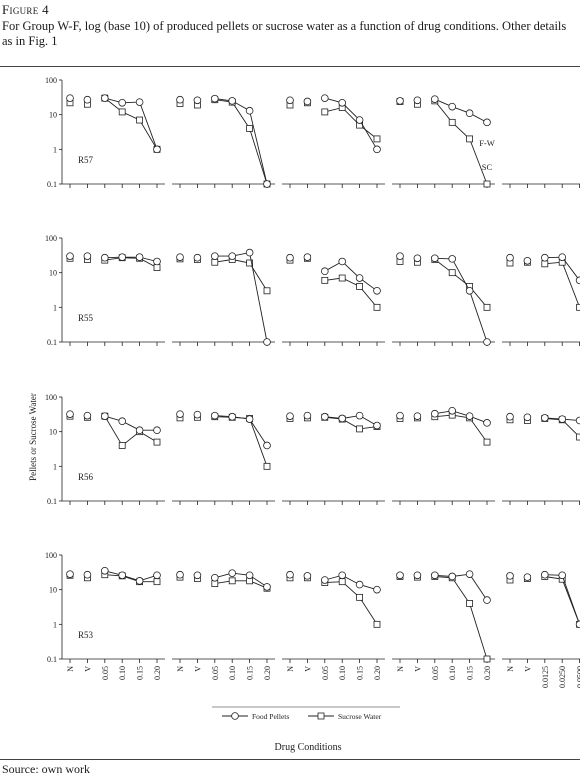 The image size is (580, 779). I want to click on x-tick-label: 0.0125, so click(545, 677).